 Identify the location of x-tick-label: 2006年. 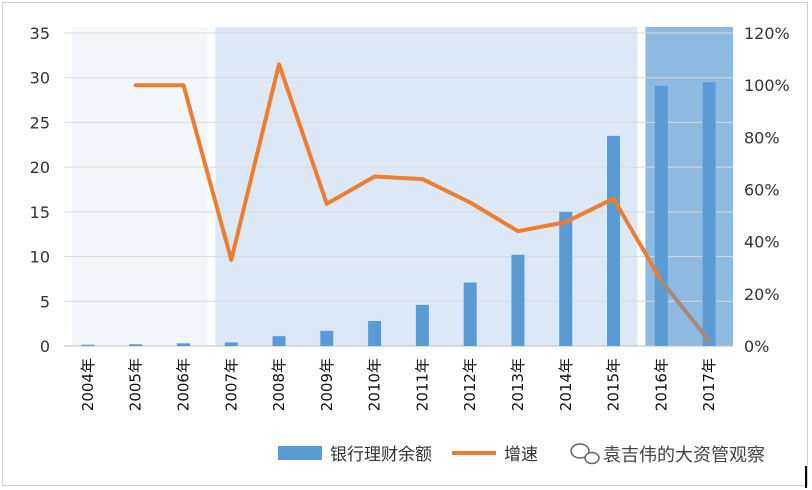
(183, 384).